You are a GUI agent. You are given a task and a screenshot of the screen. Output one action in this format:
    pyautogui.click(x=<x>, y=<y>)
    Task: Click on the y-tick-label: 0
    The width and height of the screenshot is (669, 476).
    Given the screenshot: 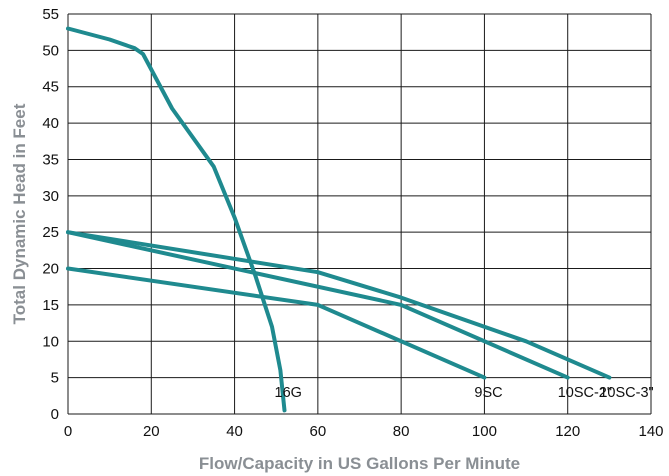 What is the action you would take?
    pyautogui.click(x=55, y=414)
    